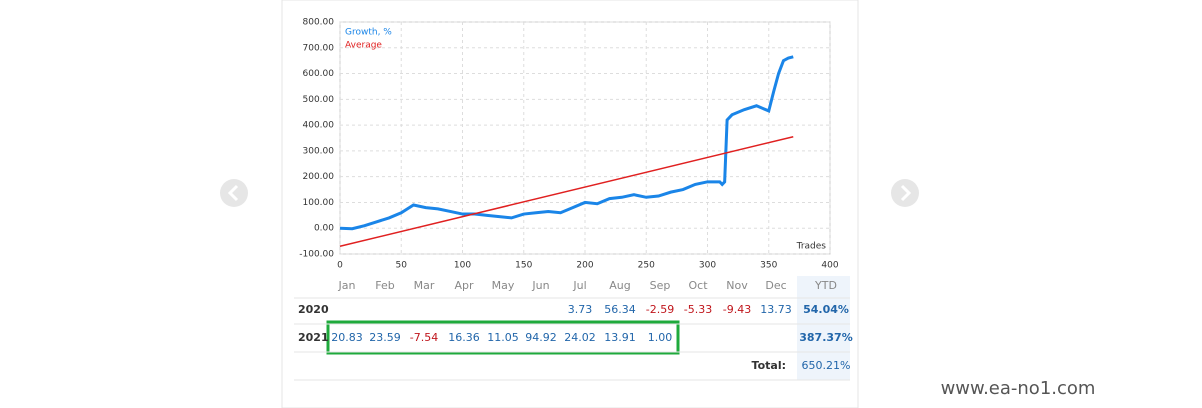  What do you see at coordinates (464, 285) in the screenshot?
I see `table-header: Apr` at bounding box center [464, 285].